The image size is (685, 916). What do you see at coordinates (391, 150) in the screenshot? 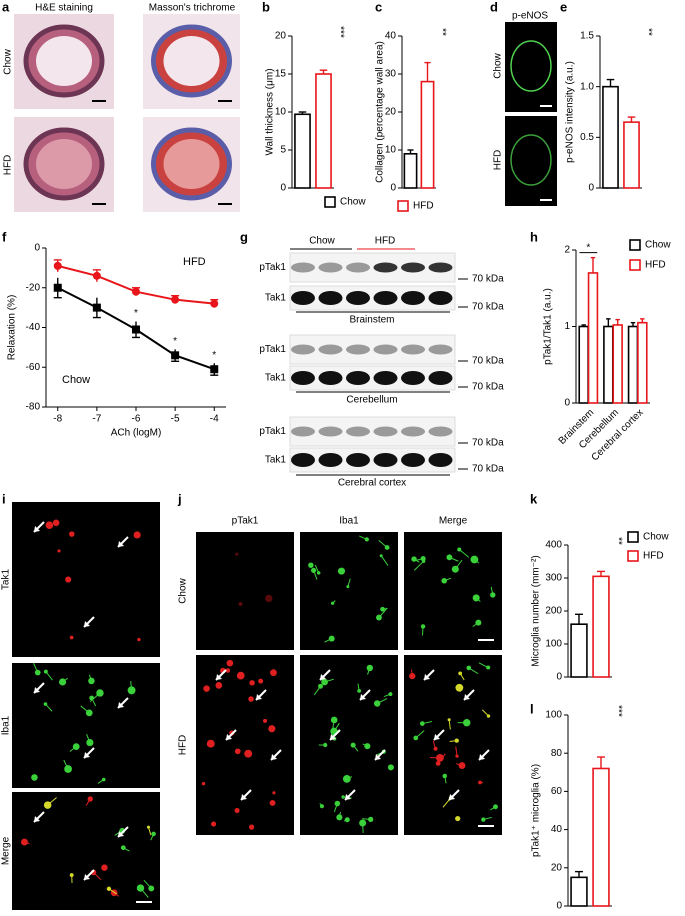
I see `y-tick-label: 10` at bounding box center [391, 150].